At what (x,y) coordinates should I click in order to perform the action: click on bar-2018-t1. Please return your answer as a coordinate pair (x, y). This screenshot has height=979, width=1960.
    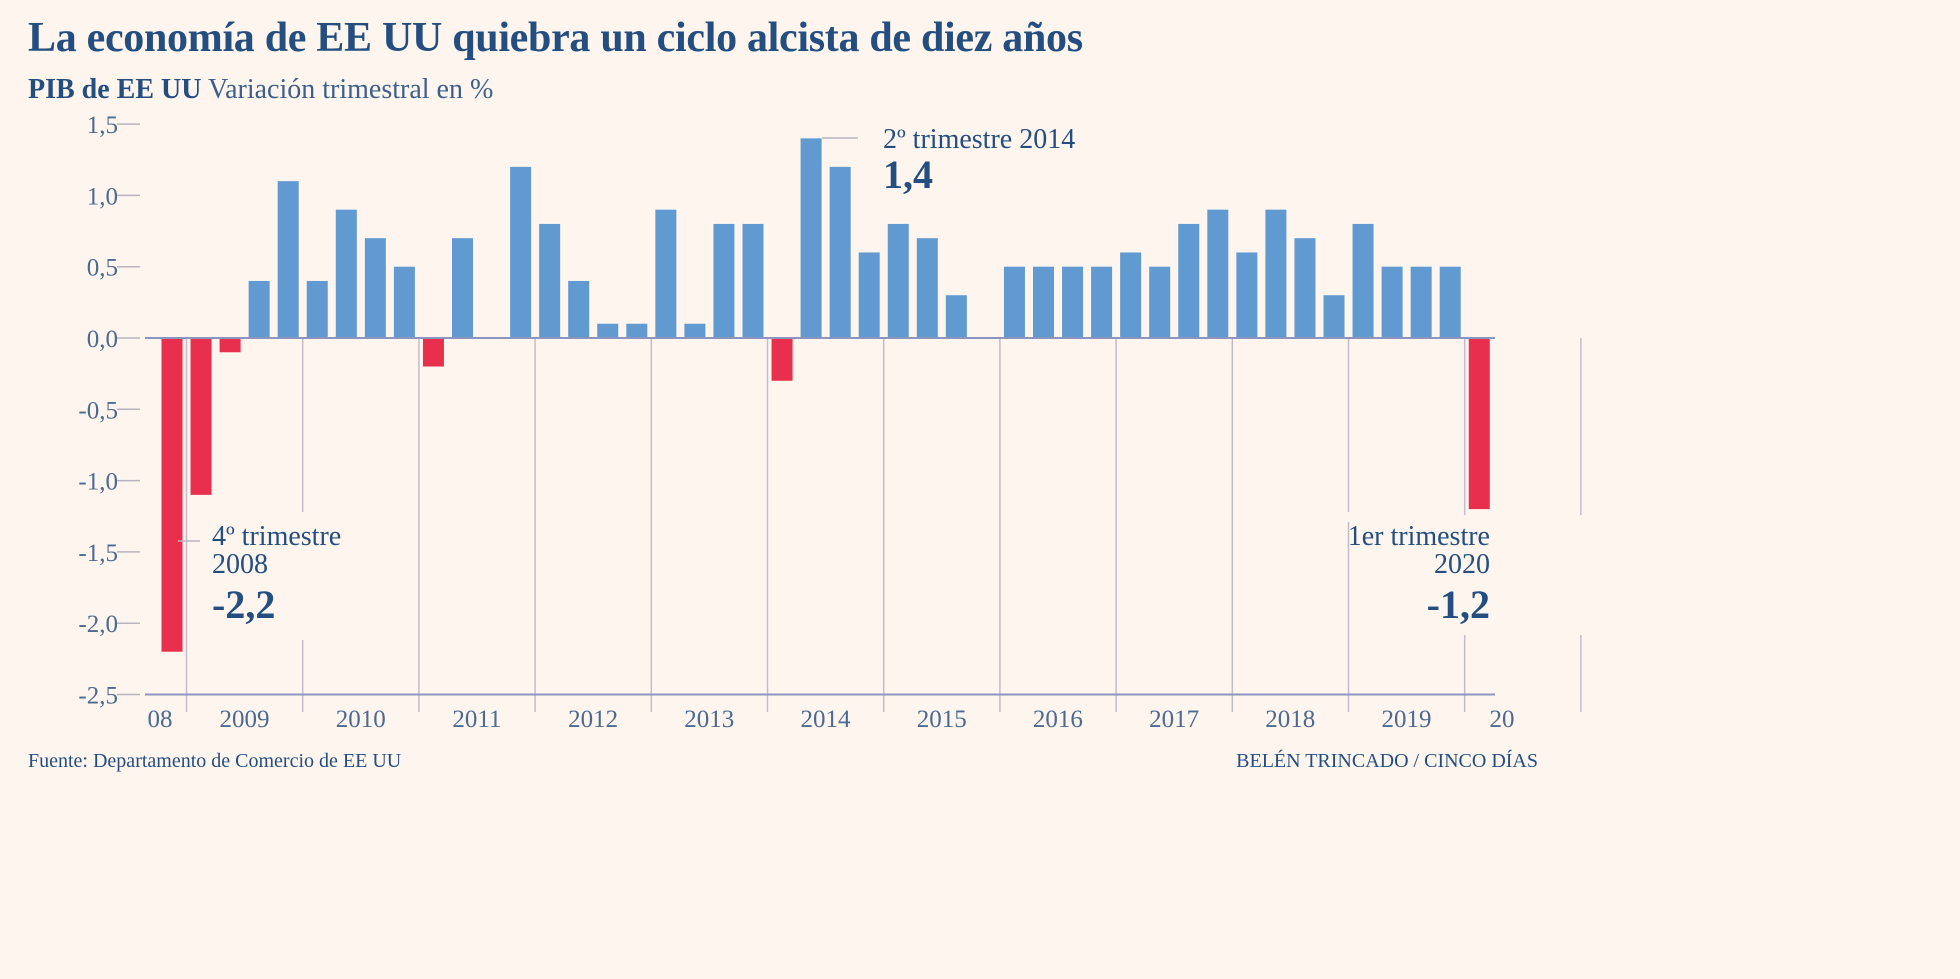
    Looking at the image, I should click on (1247, 295).